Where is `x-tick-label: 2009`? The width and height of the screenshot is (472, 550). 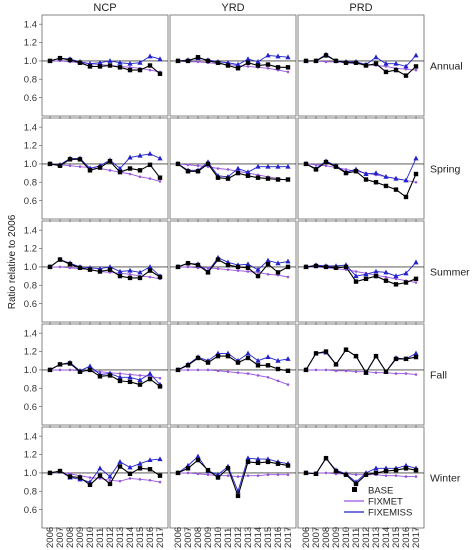 x-tick-label: 2009 is located at coordinates (208, 537).